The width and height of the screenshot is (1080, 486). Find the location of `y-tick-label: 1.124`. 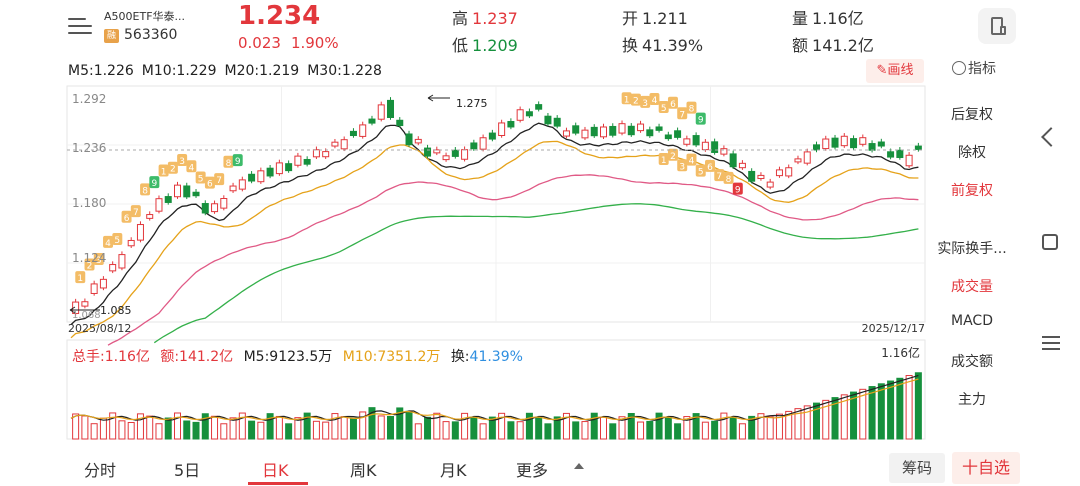

y-tick-label: 1.124 is located at coordinates (89, 258).